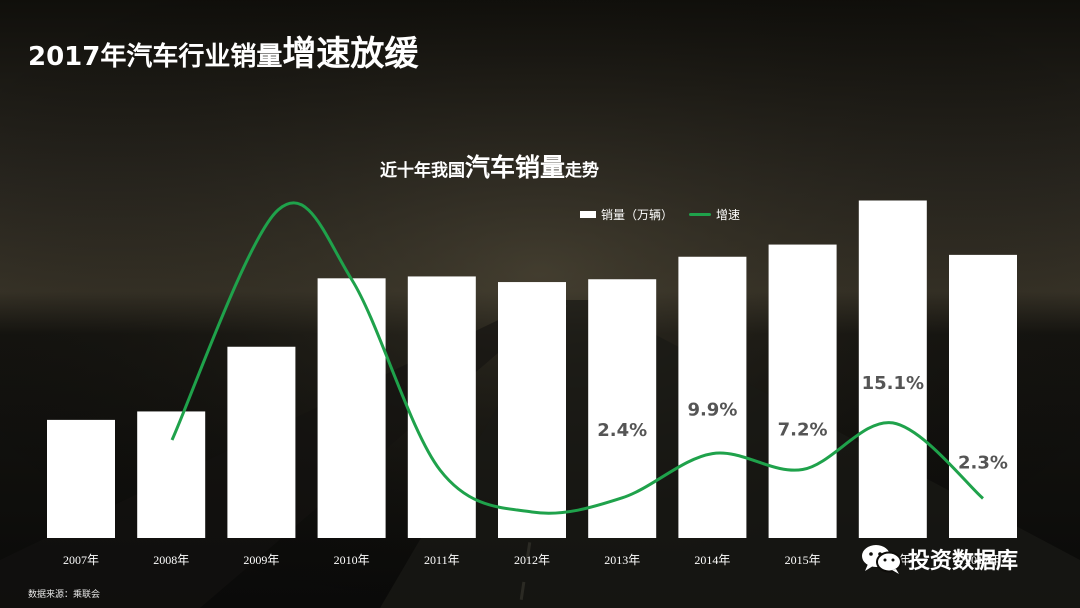 This screenshot has height=608, width=1080. Describe the element at coordinates (712, 560) in the screenshot. I see `x-tick-label: 2014年` at that location.